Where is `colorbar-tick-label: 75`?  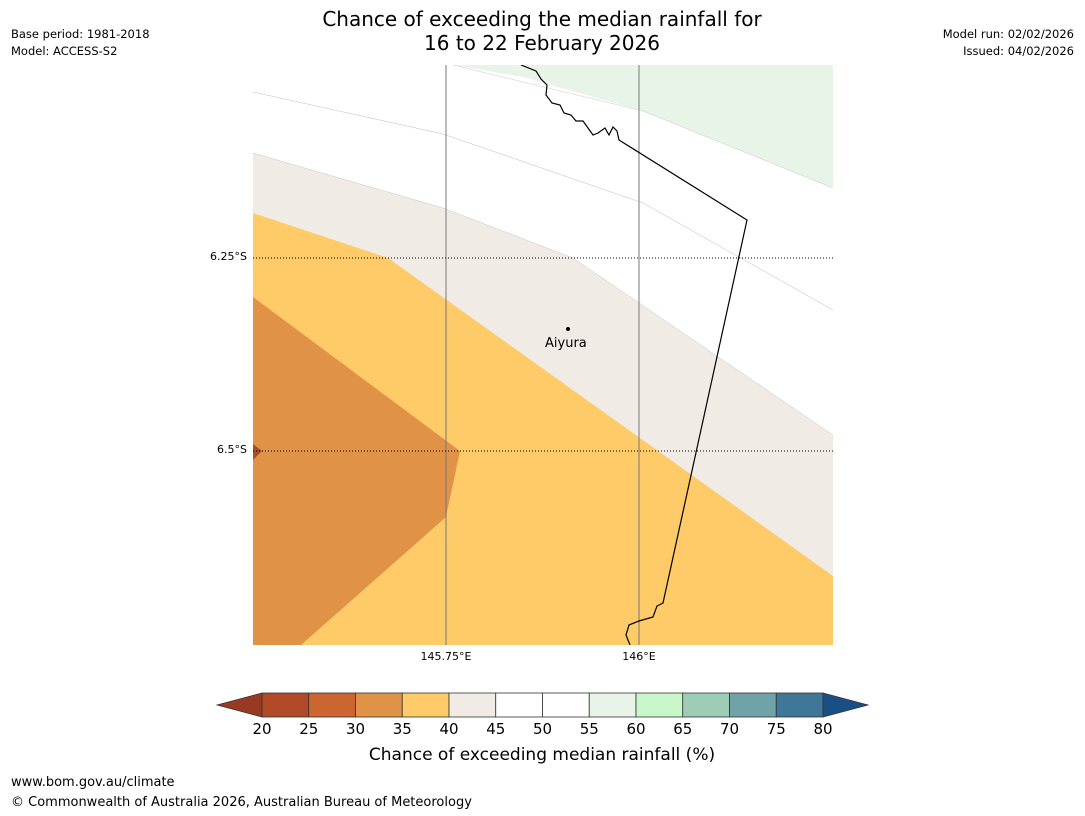
colorbar-tick-label: 75 is located at coordinates (776, 729).